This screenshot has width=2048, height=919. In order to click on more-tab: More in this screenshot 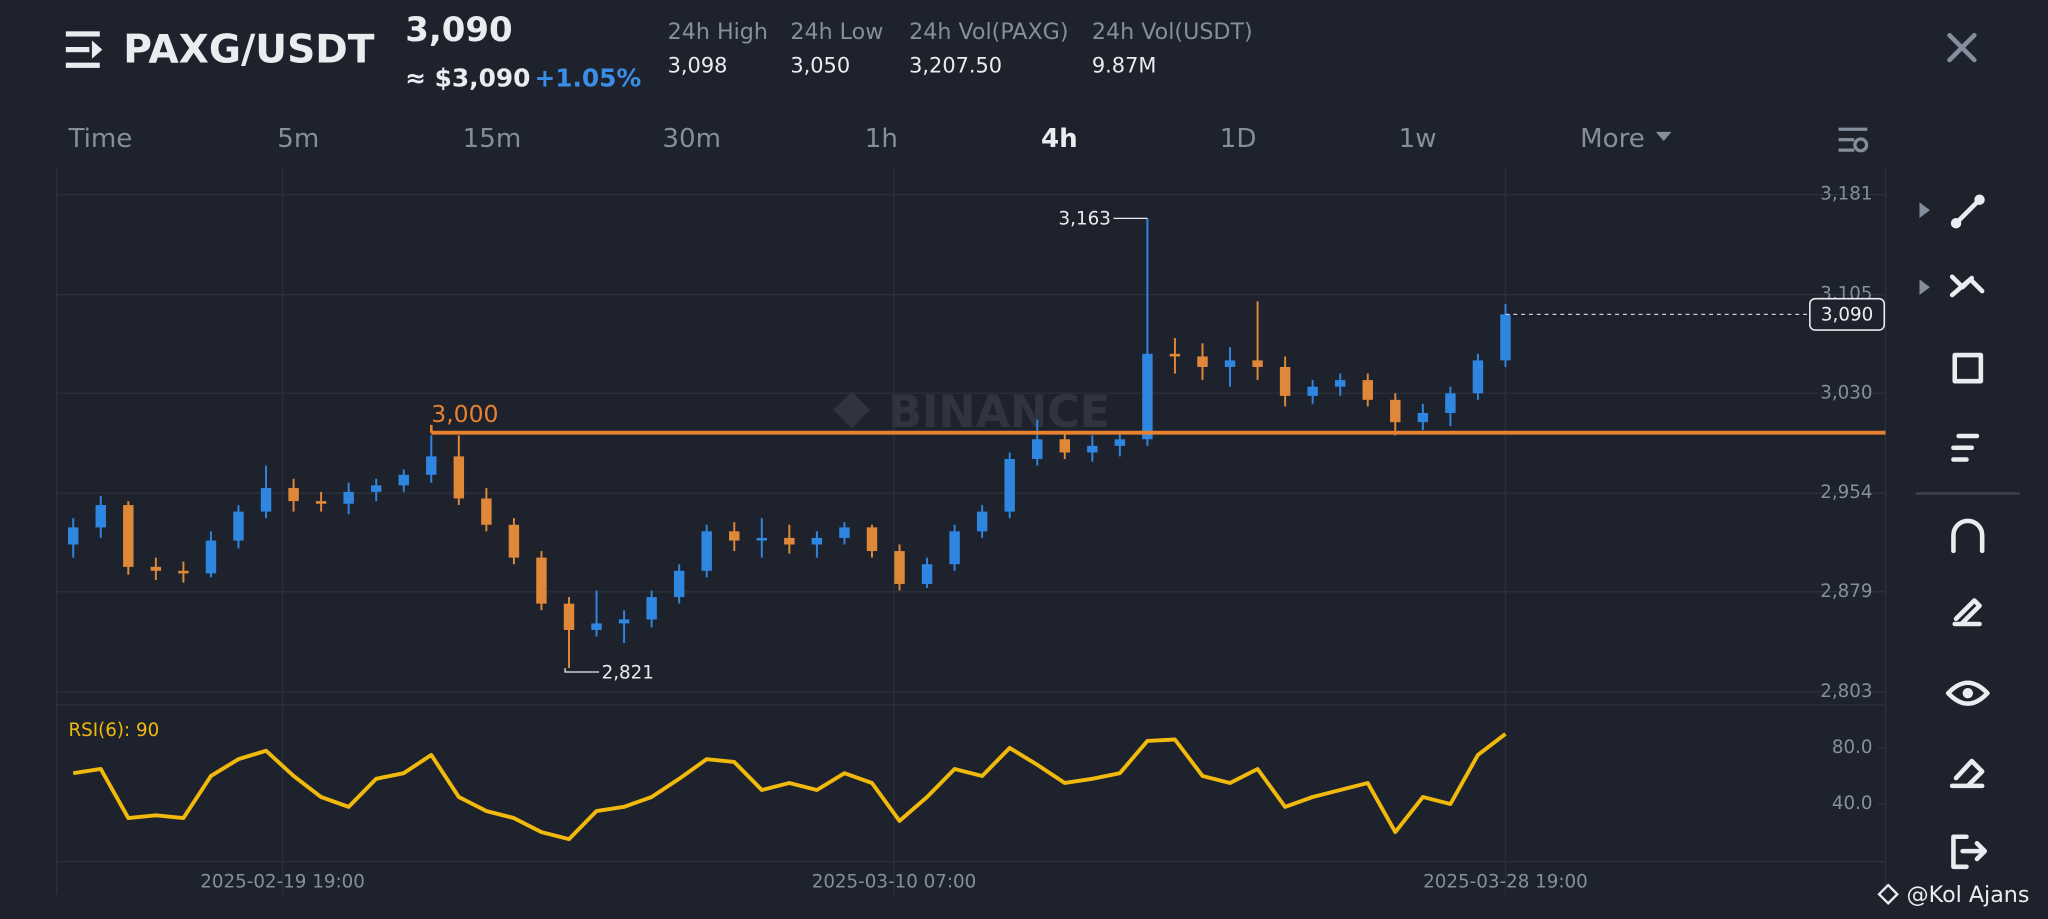, I will do `click(1612, 139)`.